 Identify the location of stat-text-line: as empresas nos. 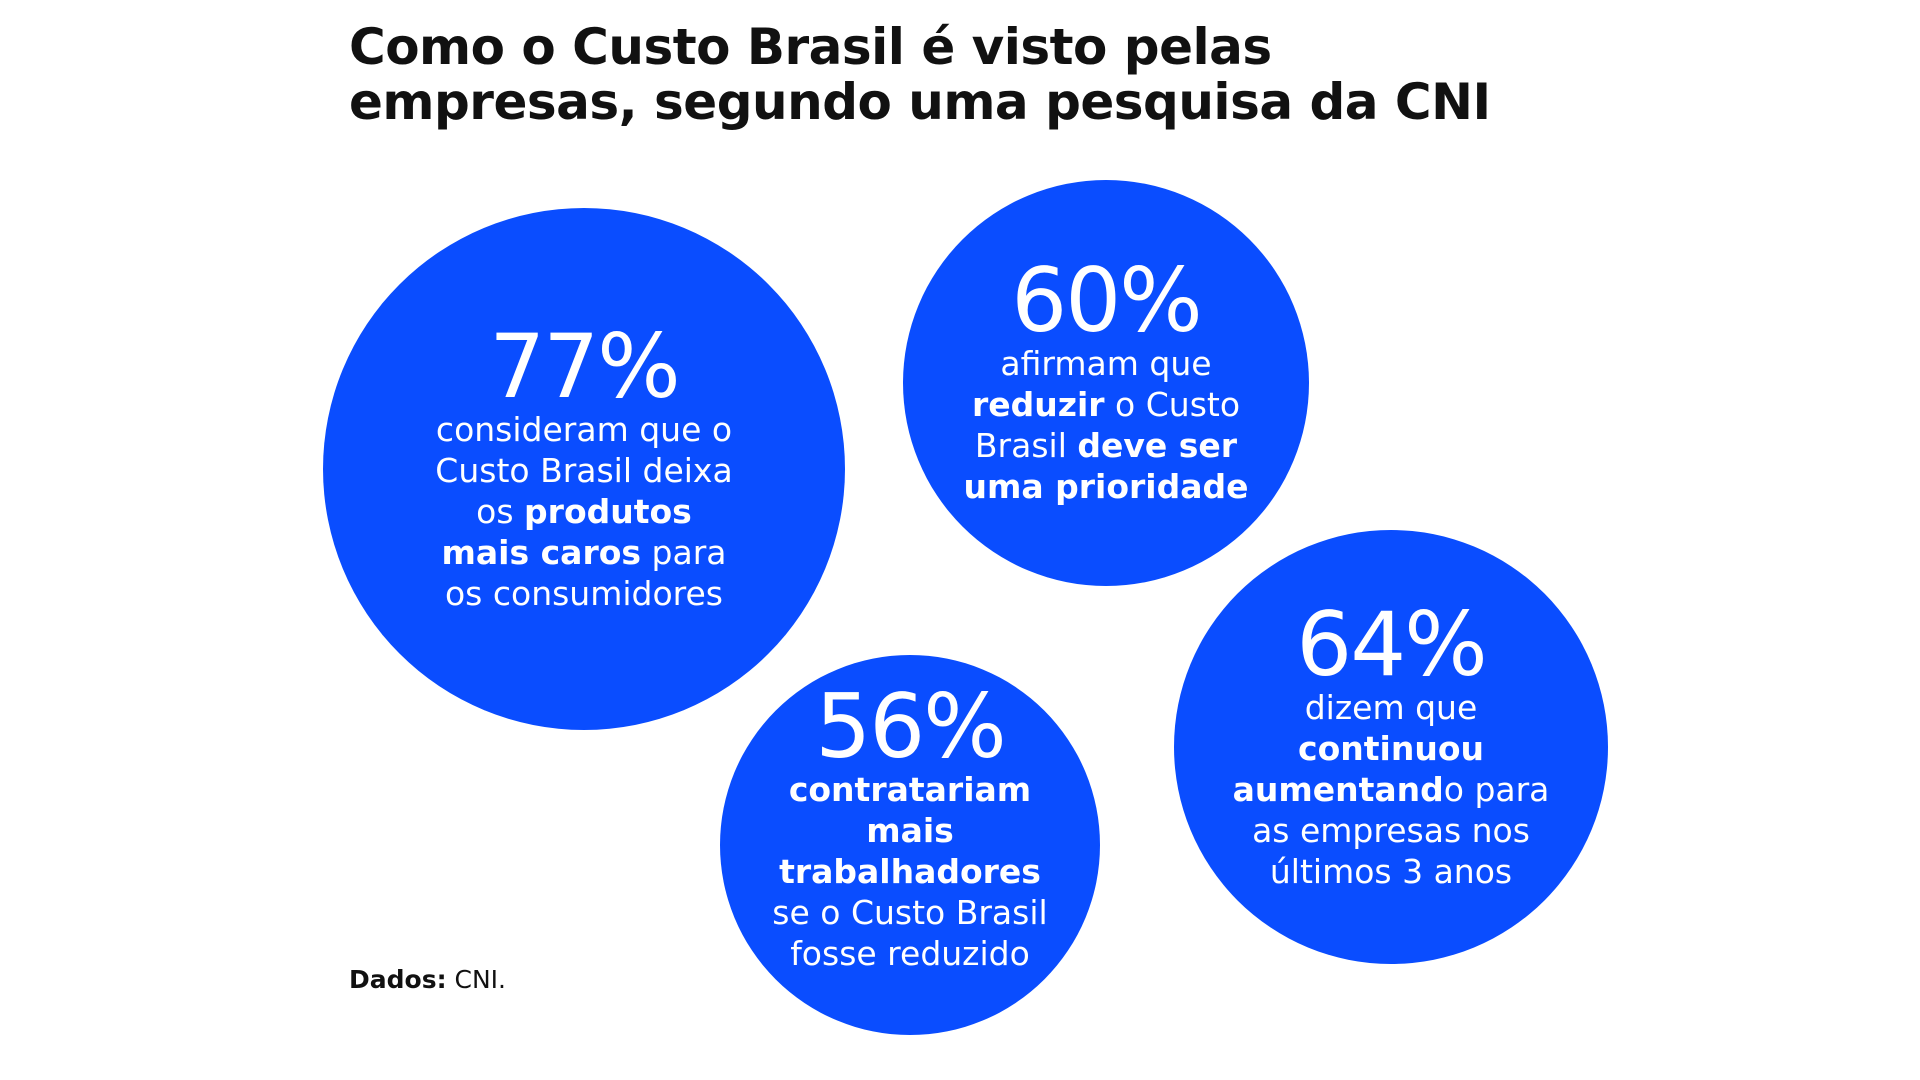
(1391, 830).